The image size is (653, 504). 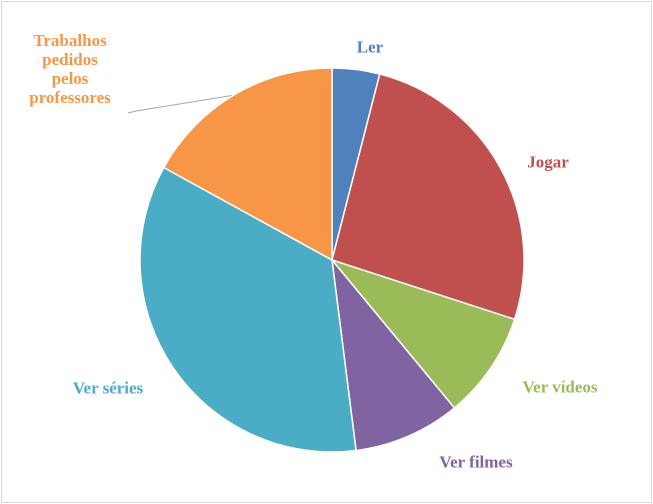 What do you see at coordinates (181, 104) in the screenshot?
I see `leader-line` at bounding box center [181, 104].